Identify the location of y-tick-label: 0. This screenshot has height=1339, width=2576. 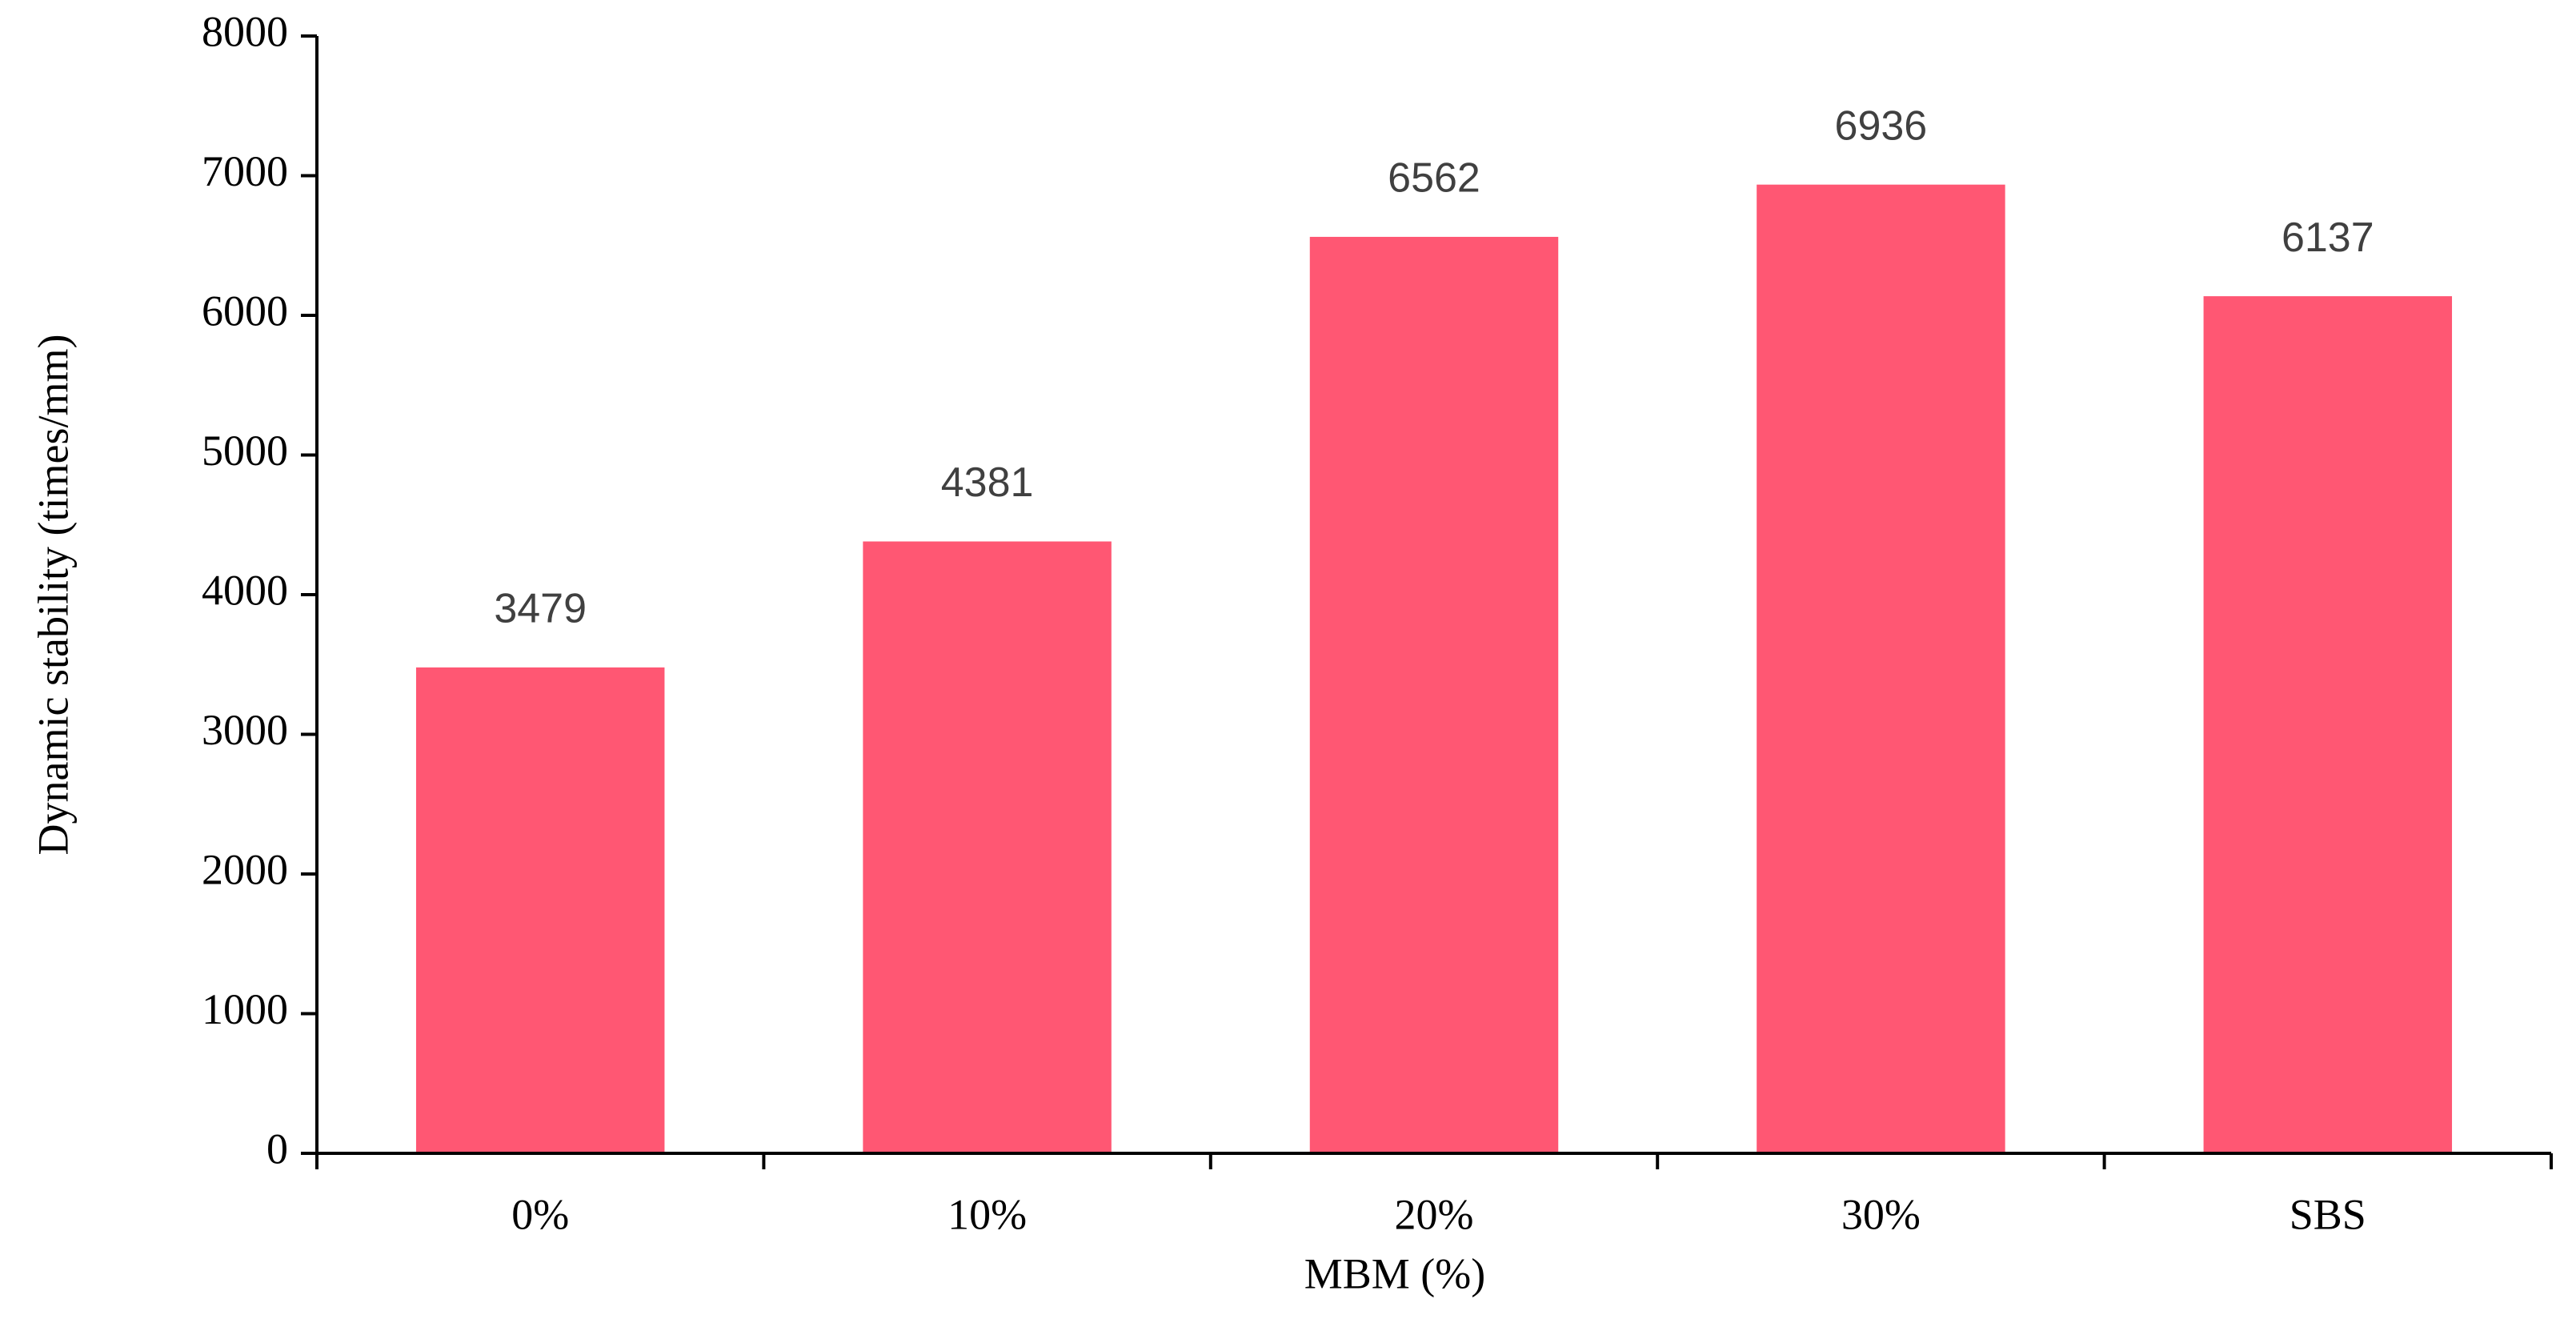
(277, 1149).